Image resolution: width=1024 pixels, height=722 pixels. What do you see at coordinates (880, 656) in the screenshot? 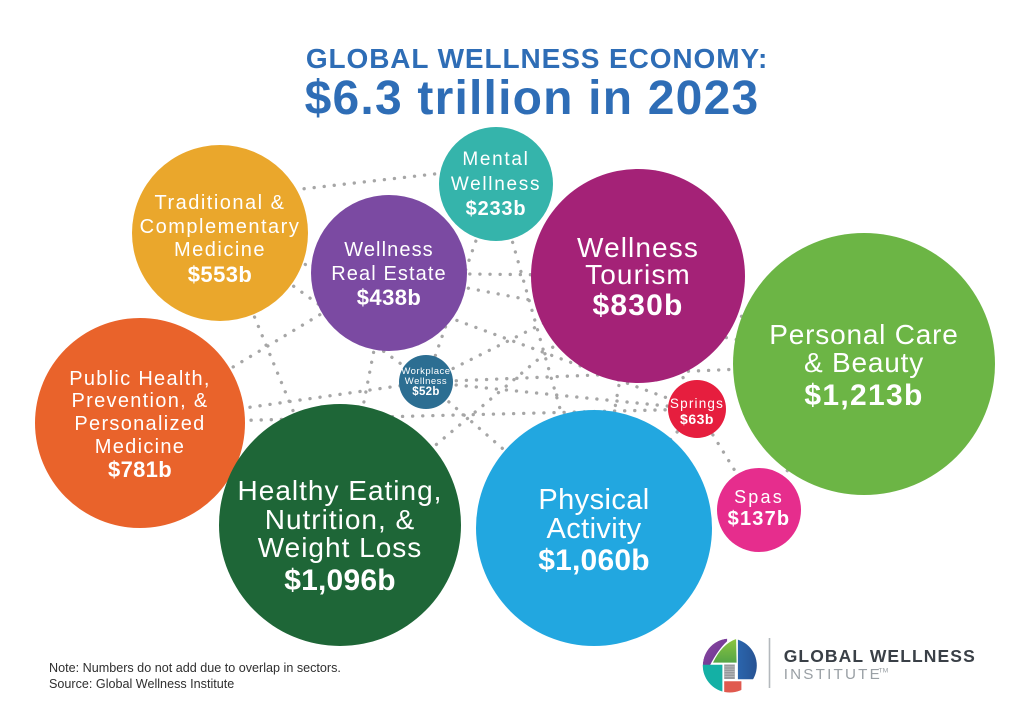
I see `svg-text: GLOBAL WELLNESS` at bounding box center [880, 656].